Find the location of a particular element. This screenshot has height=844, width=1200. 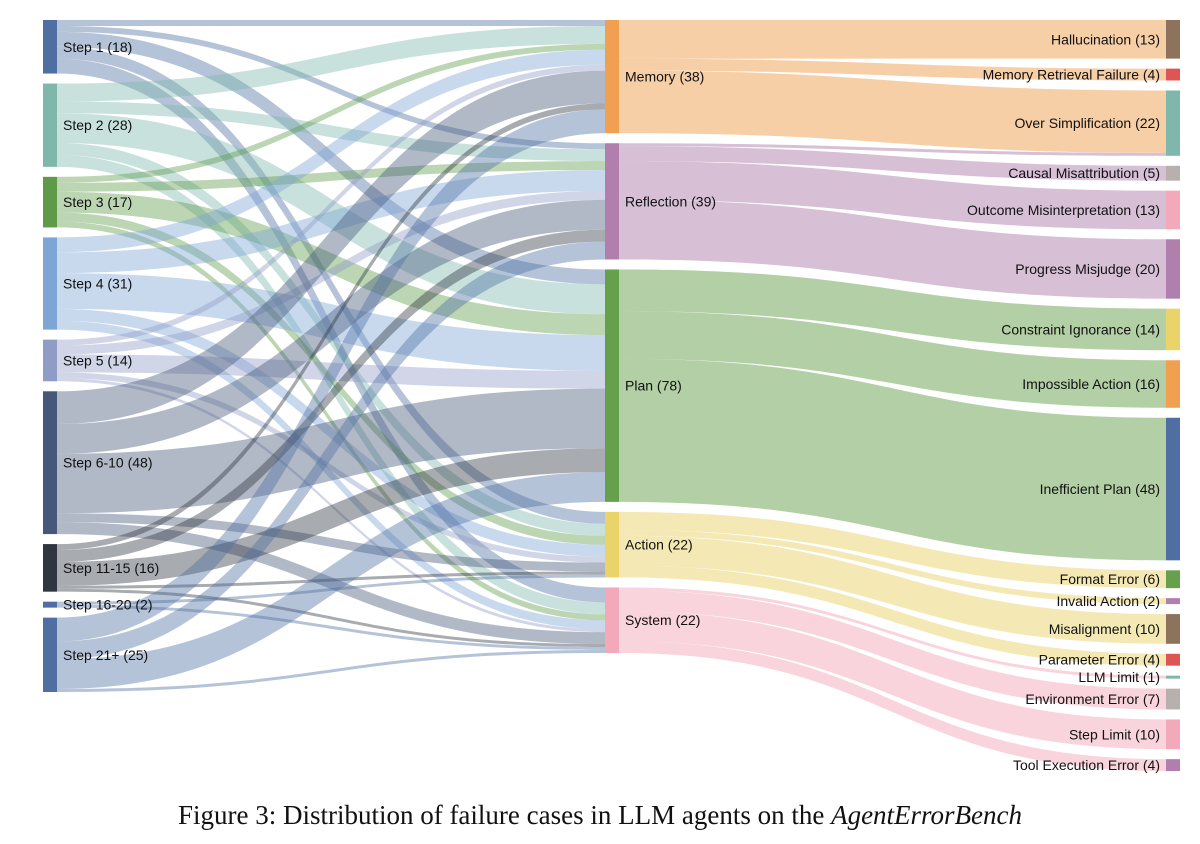

sankey-node-outcome-misinterpretation is located at coordinates (1173, 210).